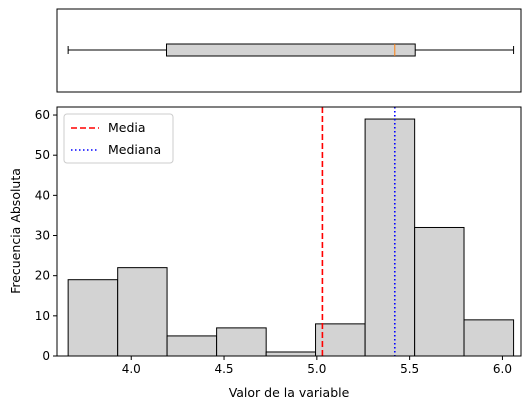  What do you see at coordinates (409, 369) in the screenshot?
I see `x-tick-label: 5.5` at bounding box center [409, 369].